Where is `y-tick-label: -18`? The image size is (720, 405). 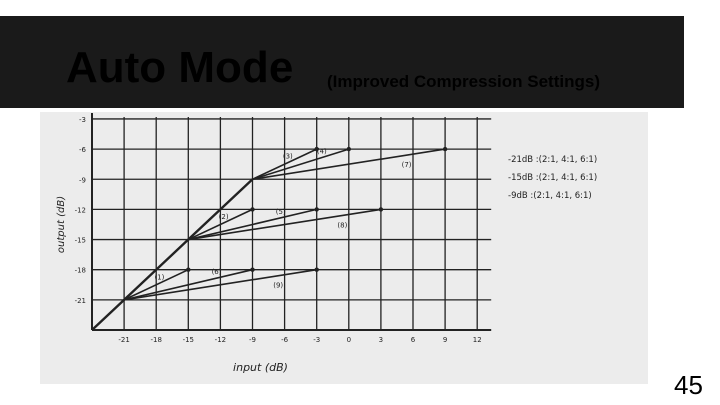
y-tick-label: -18 is located at coordinates (80, 271).